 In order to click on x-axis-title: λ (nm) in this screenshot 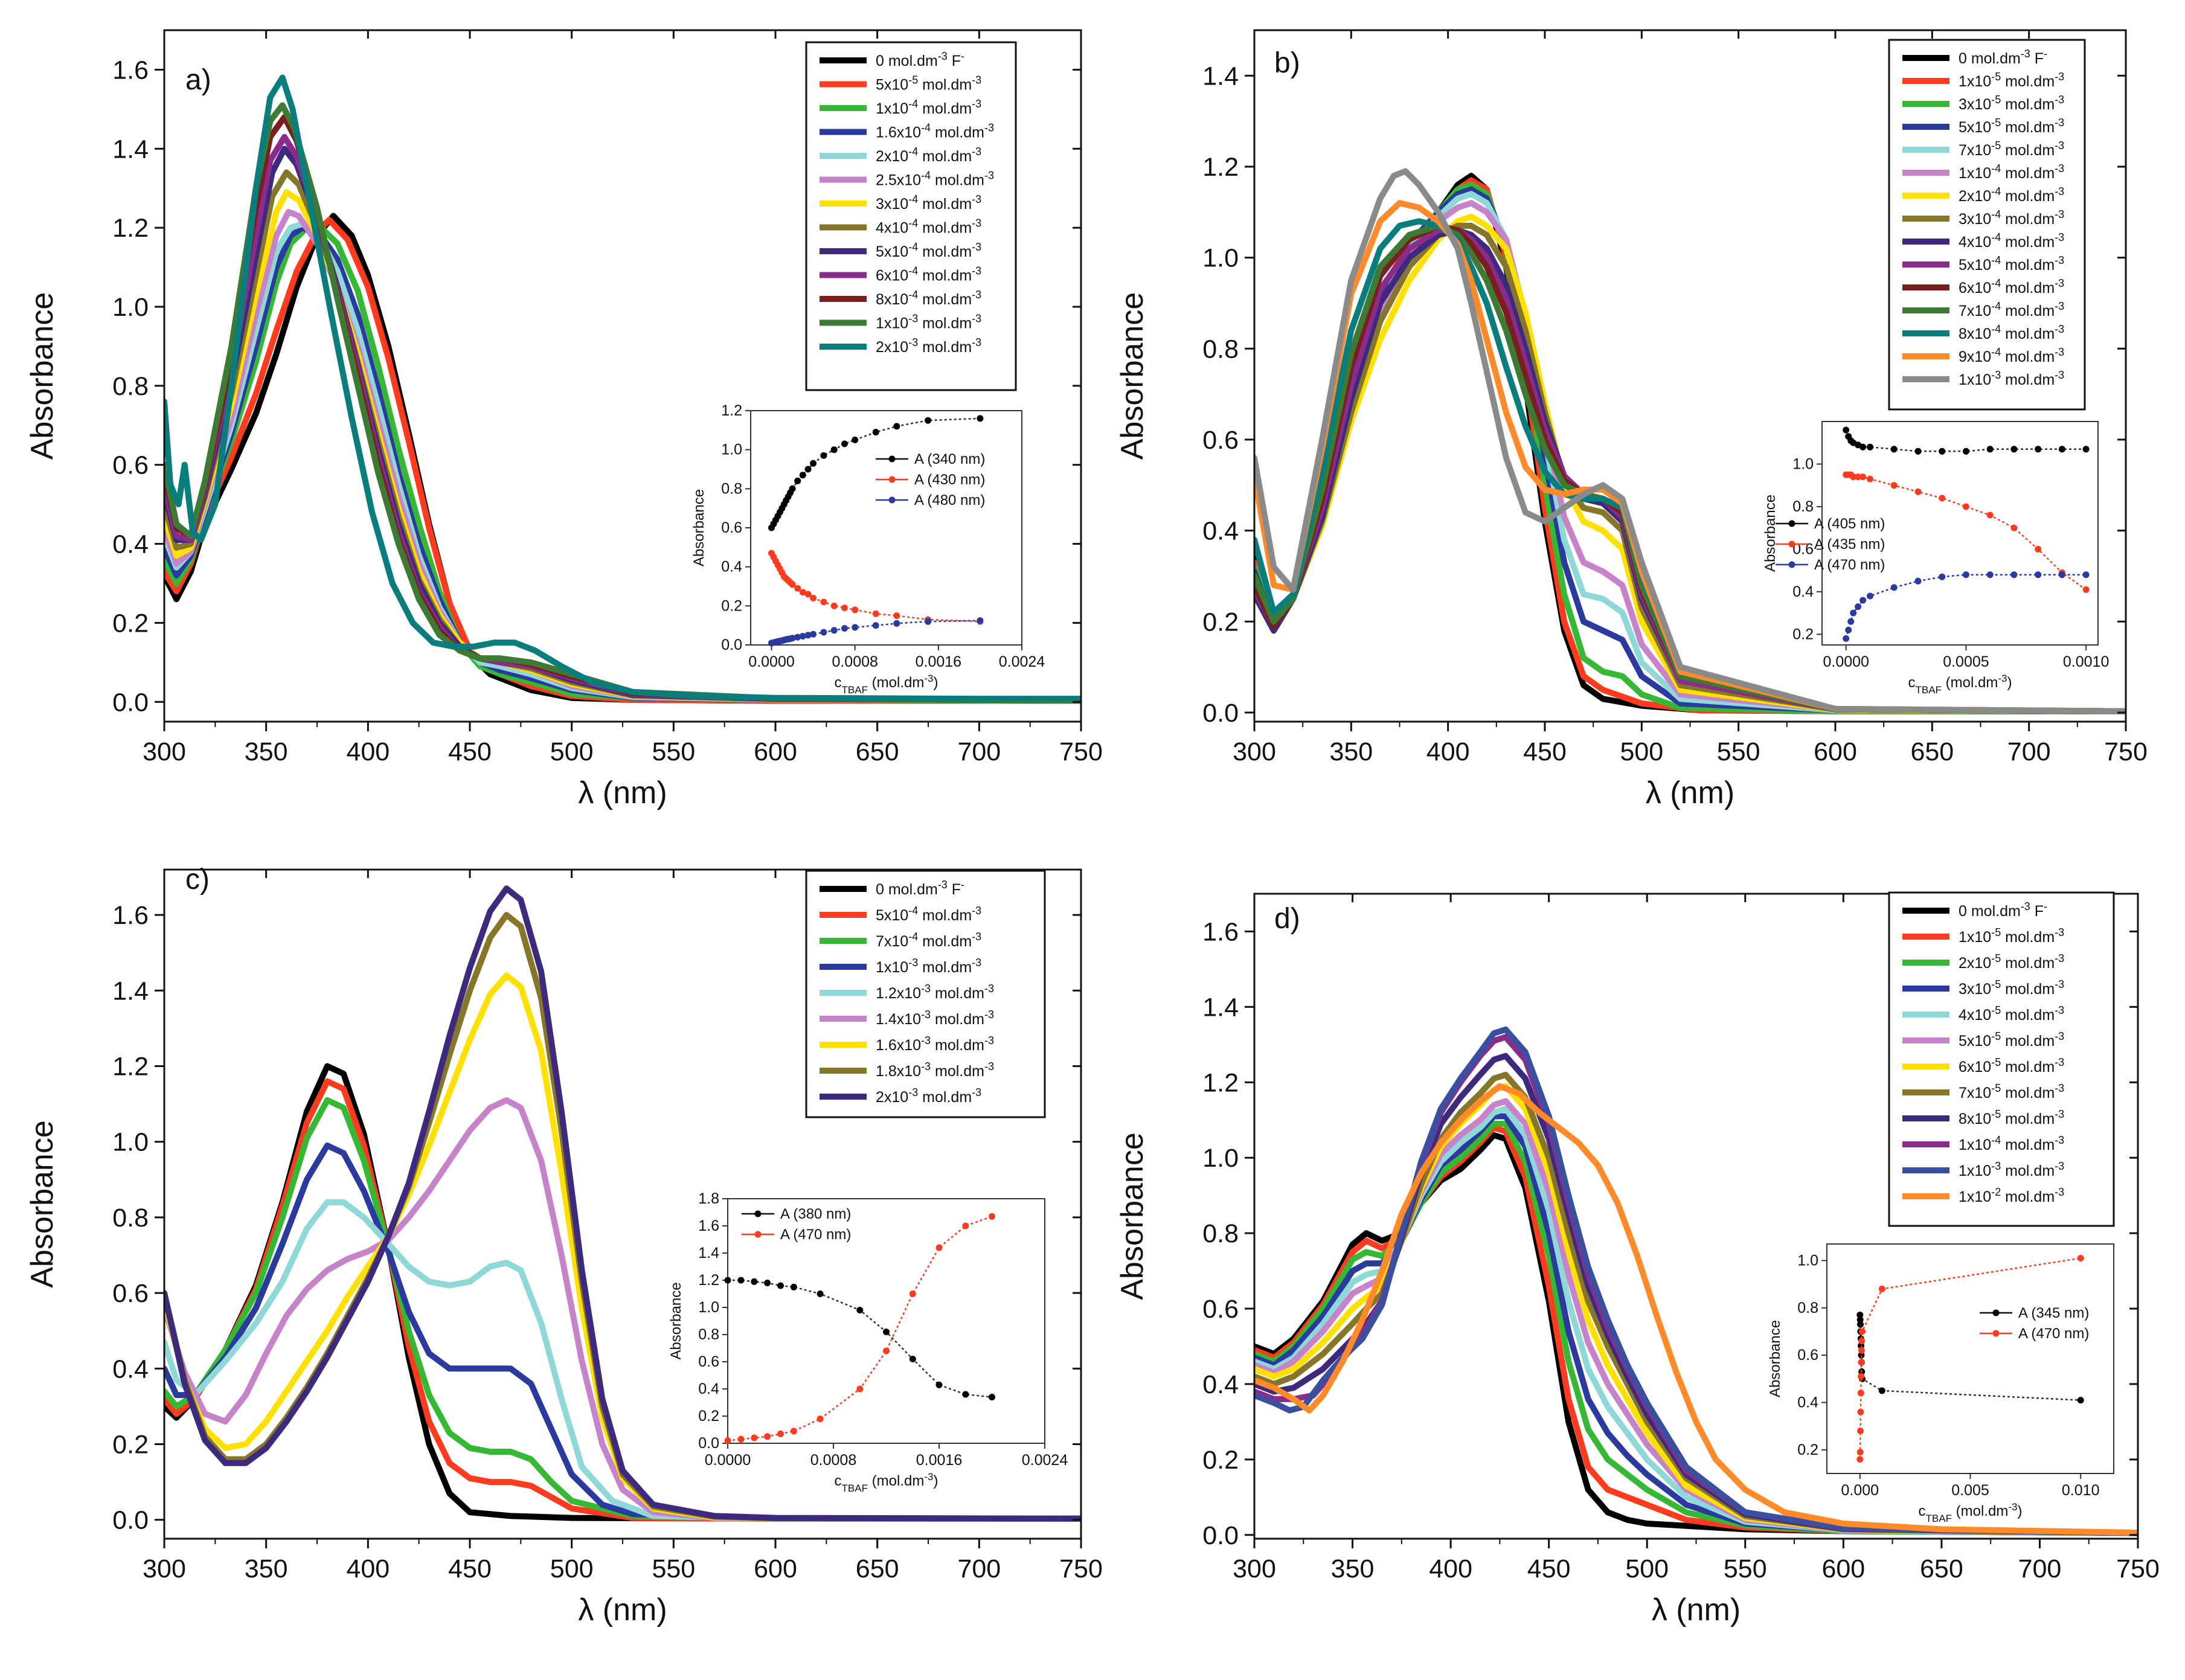, I will do `click(622, 1609)`.